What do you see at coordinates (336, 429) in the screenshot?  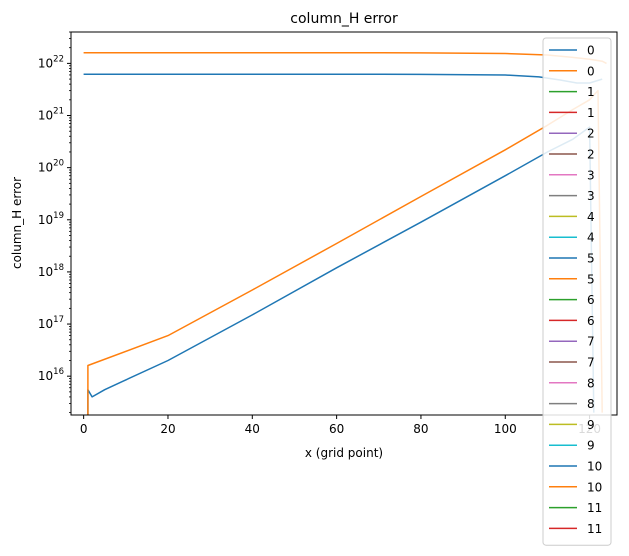 I see `x-tick-label: 60` at bounding box center [336, 429].